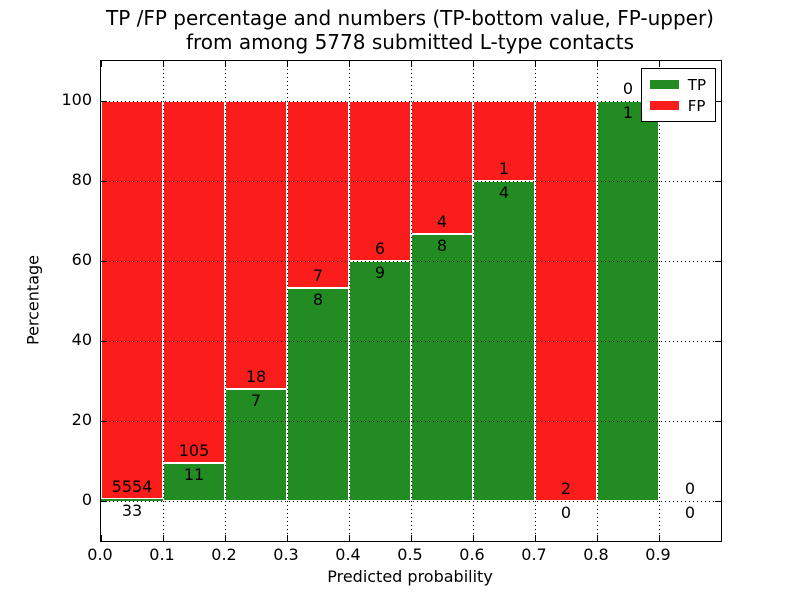  I want to click on tp-count-label: 4, so click(504, 192).